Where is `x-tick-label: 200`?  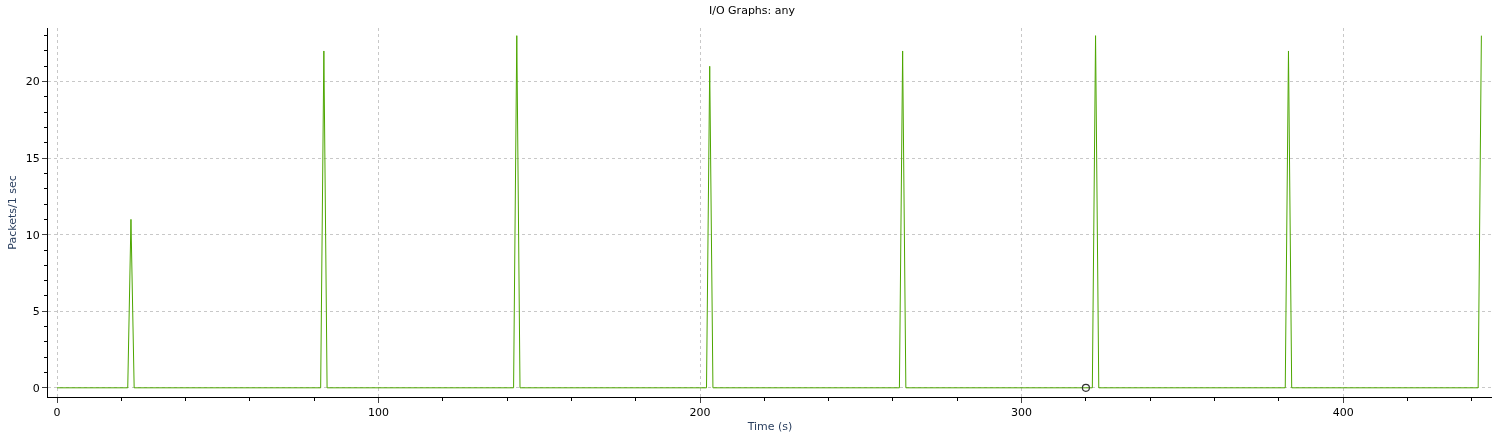
x-tick-label: 200 is located at coordinates (700, 413).